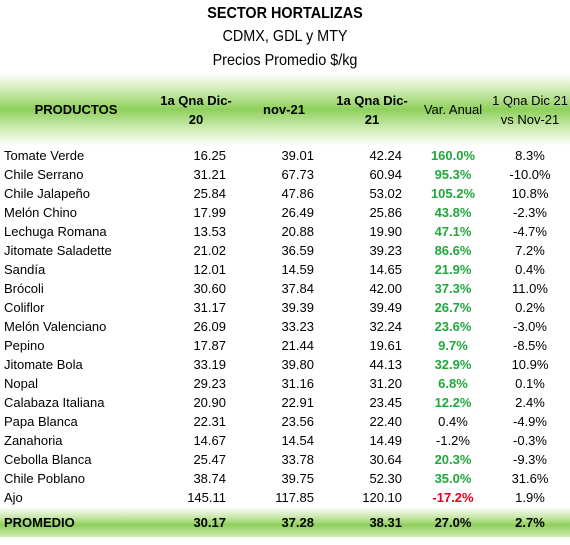 The image size is (570, 545). What do you see at coordinates (58, 250) in the screenshot?
I see `product-name: Jitomate Saladette` at bounding box center [58, 250].